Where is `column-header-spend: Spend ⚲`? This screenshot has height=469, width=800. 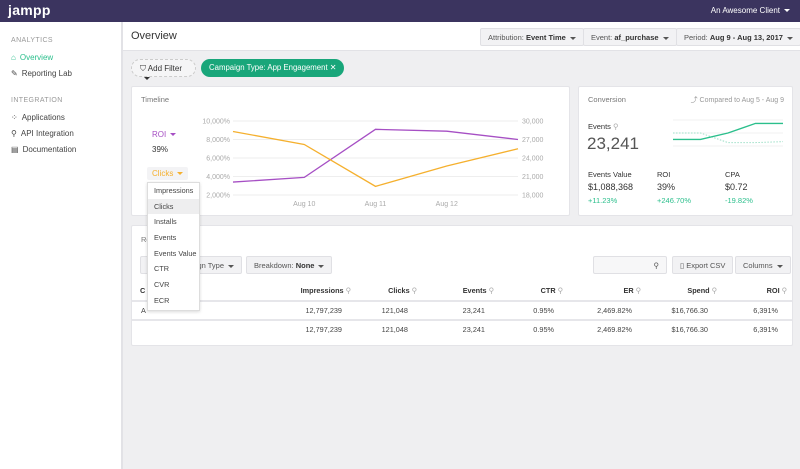 column-header-spend: Spend ⚲ is located at coordinates (677, 290).